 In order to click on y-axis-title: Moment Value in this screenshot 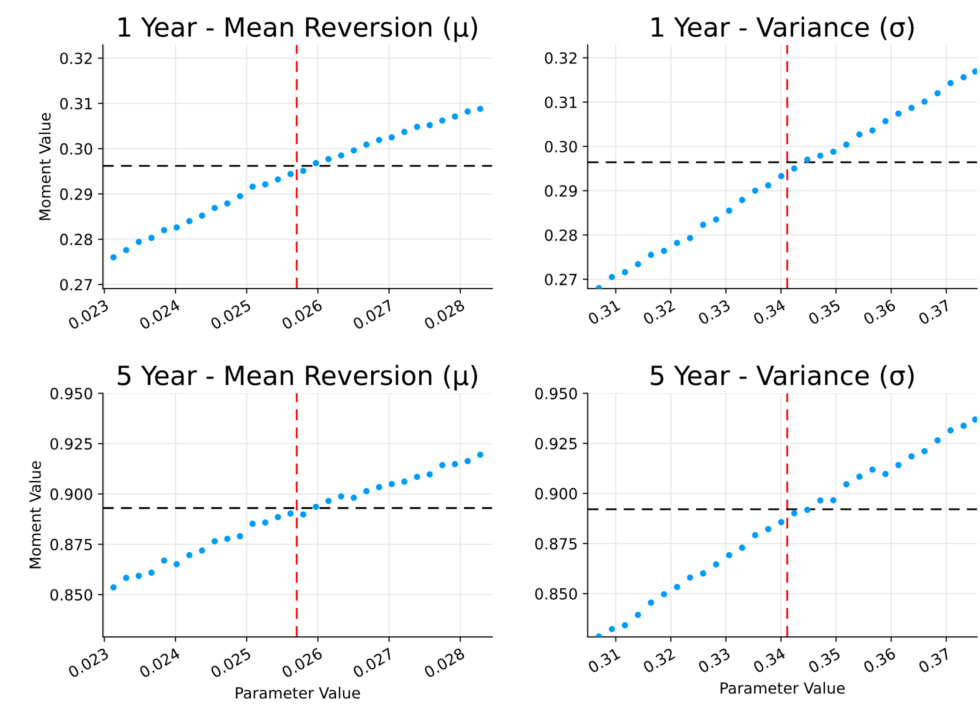, I will do `click(44, 166)`.